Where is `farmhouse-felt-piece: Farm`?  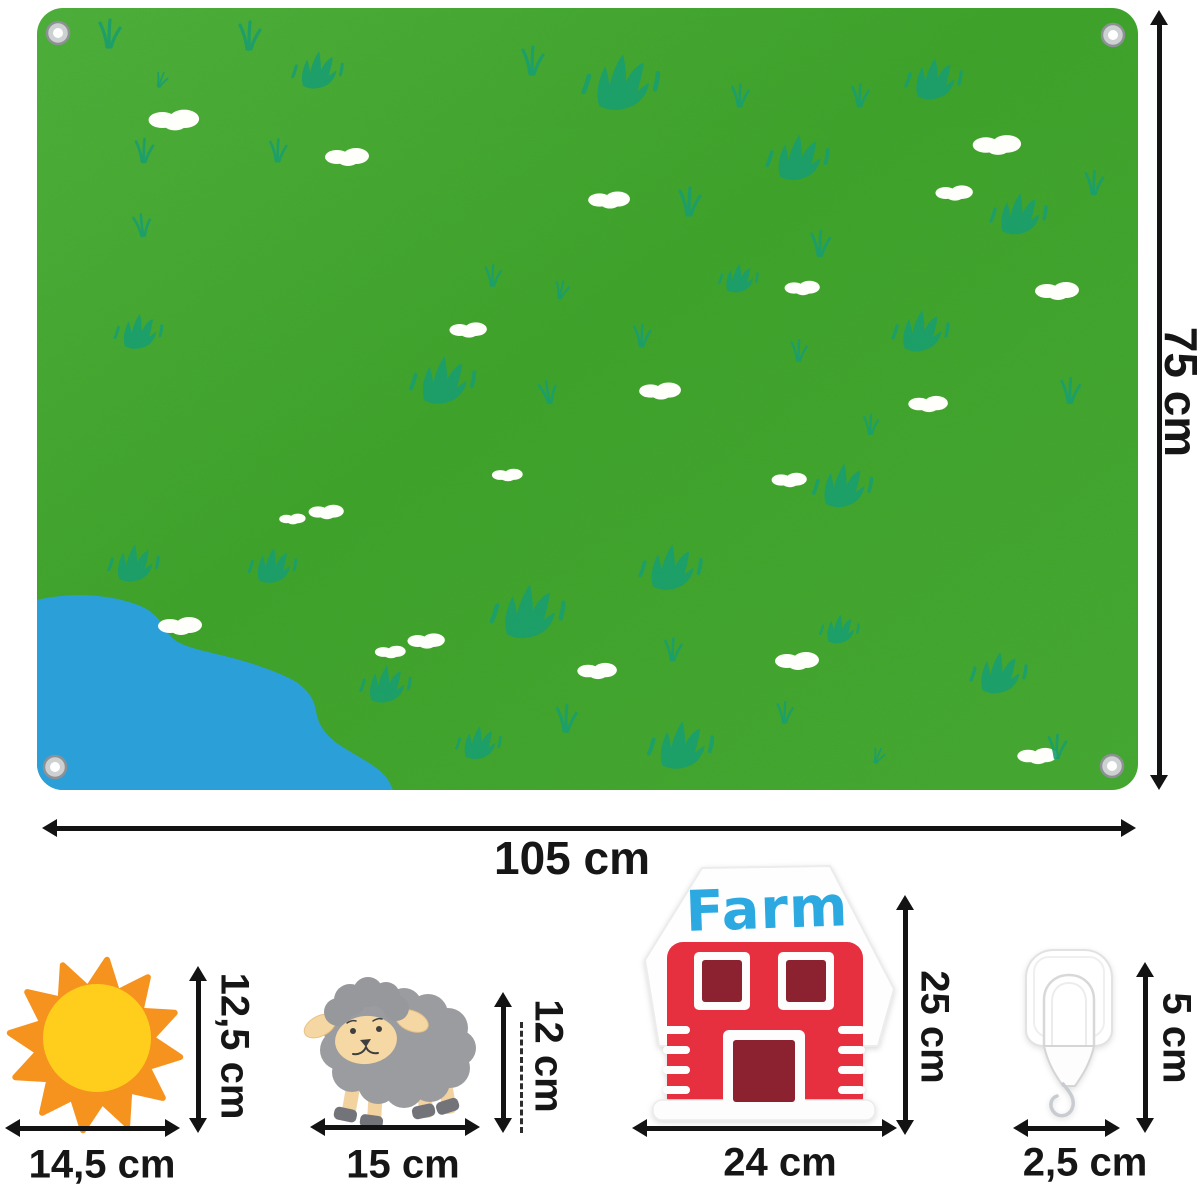
farmhouse-felt-piece: Farm is located at coordinates (769, 993).